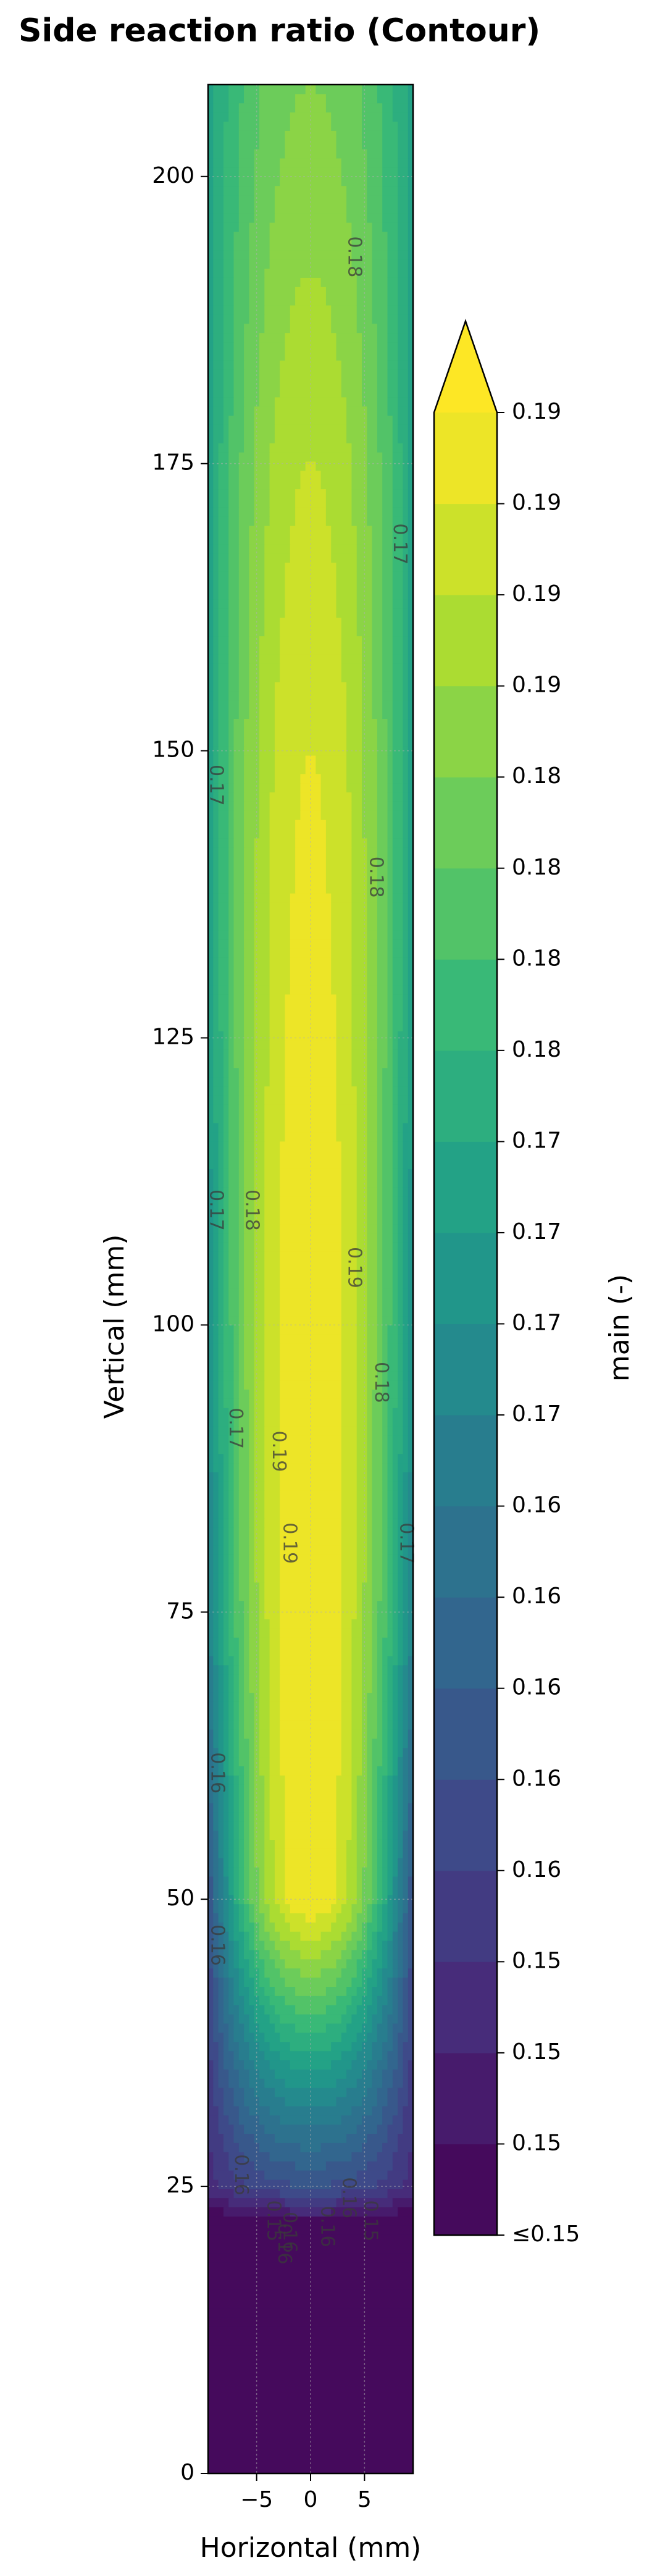  What do you see at coordinates (536, 1506) in the screenshot?
I see `colorbar-tick-label: 0.16` at bounding box center [536, 1506].